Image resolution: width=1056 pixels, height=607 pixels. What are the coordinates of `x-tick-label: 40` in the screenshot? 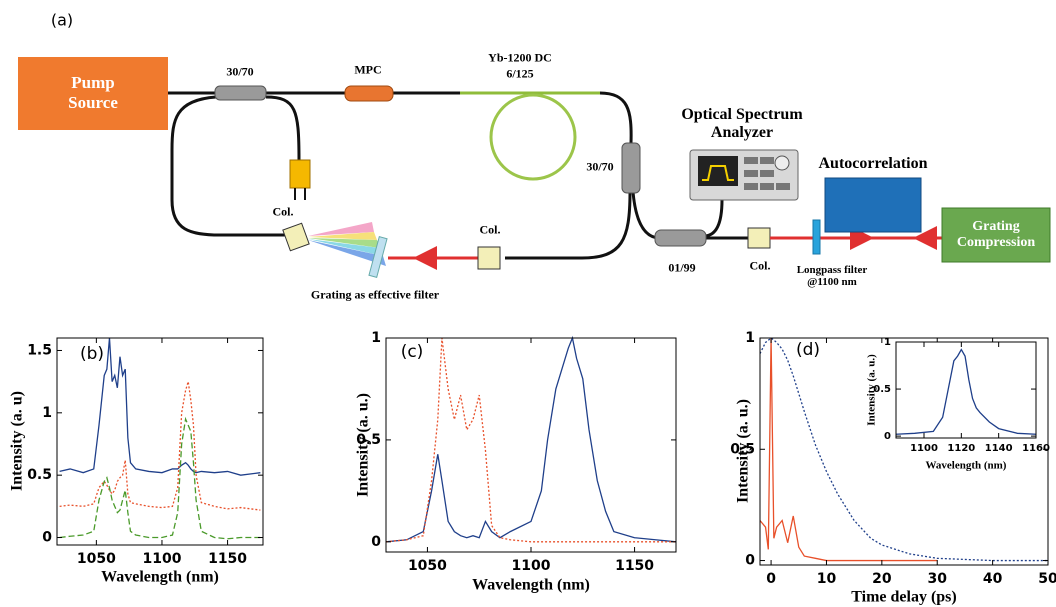 It's located at (993, 579).